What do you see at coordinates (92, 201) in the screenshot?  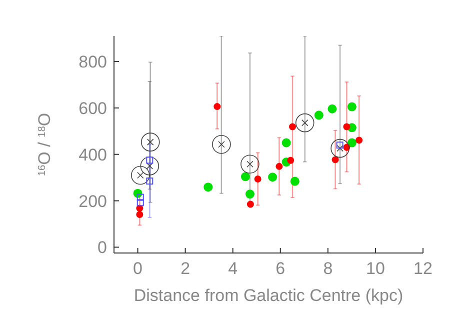 I see `y-tick-label: 200` at bounding box center [92, 201].